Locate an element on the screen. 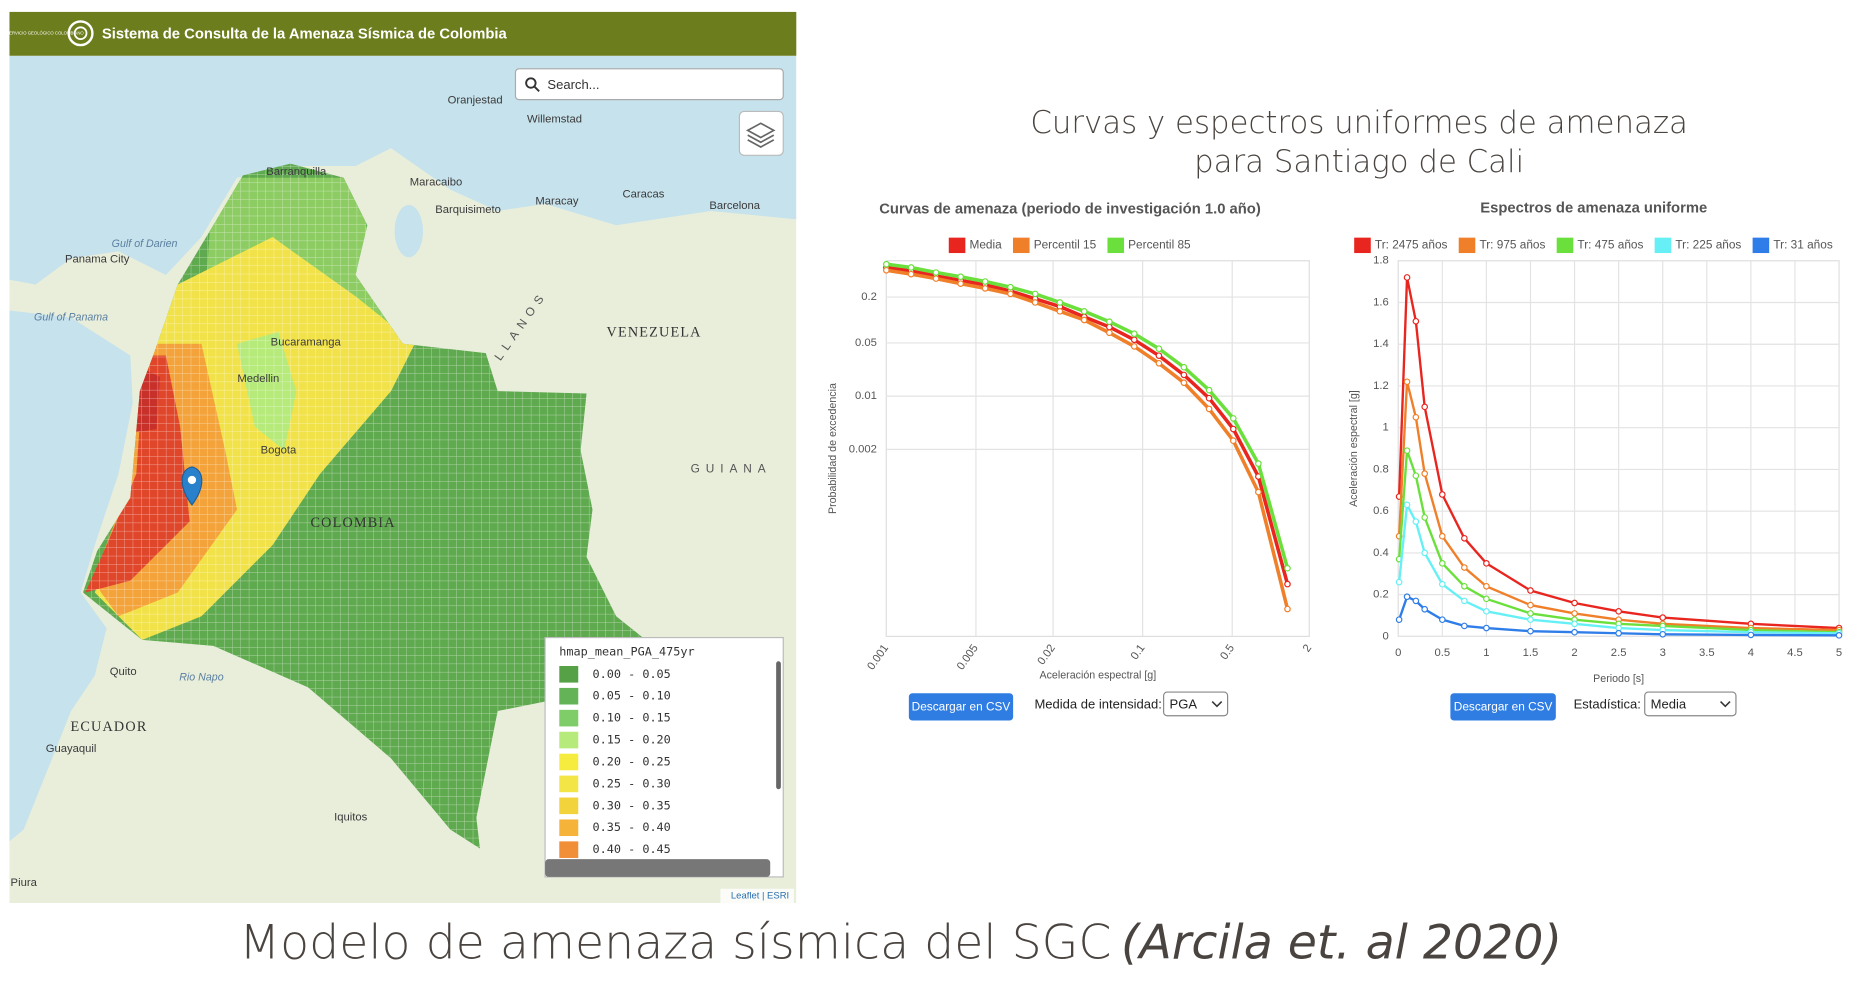  map-label: Piura is located at coordinates (24, 883).